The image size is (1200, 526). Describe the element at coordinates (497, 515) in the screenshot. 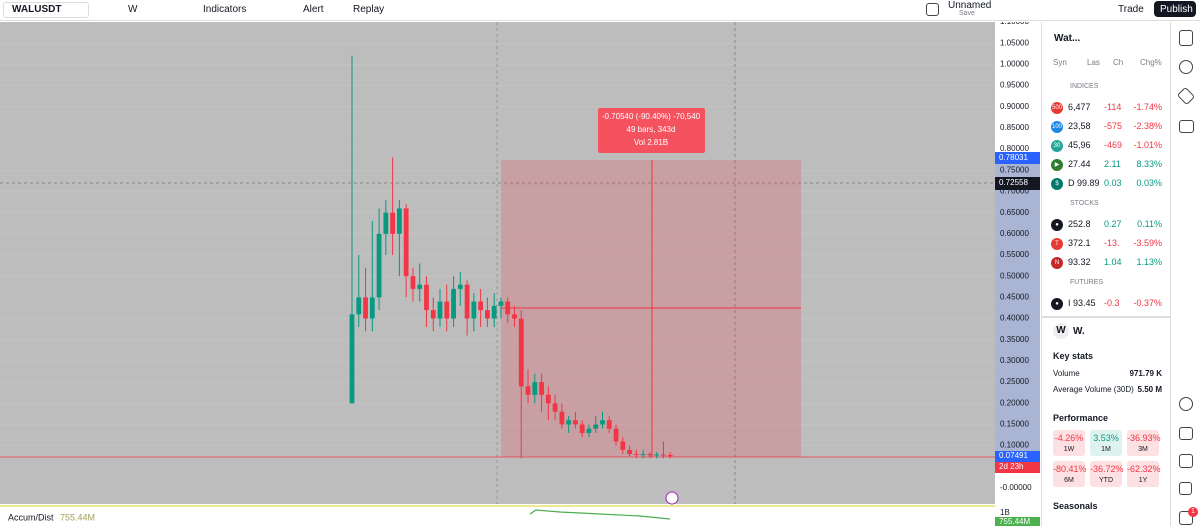

I see `indicator-pane` at that location.